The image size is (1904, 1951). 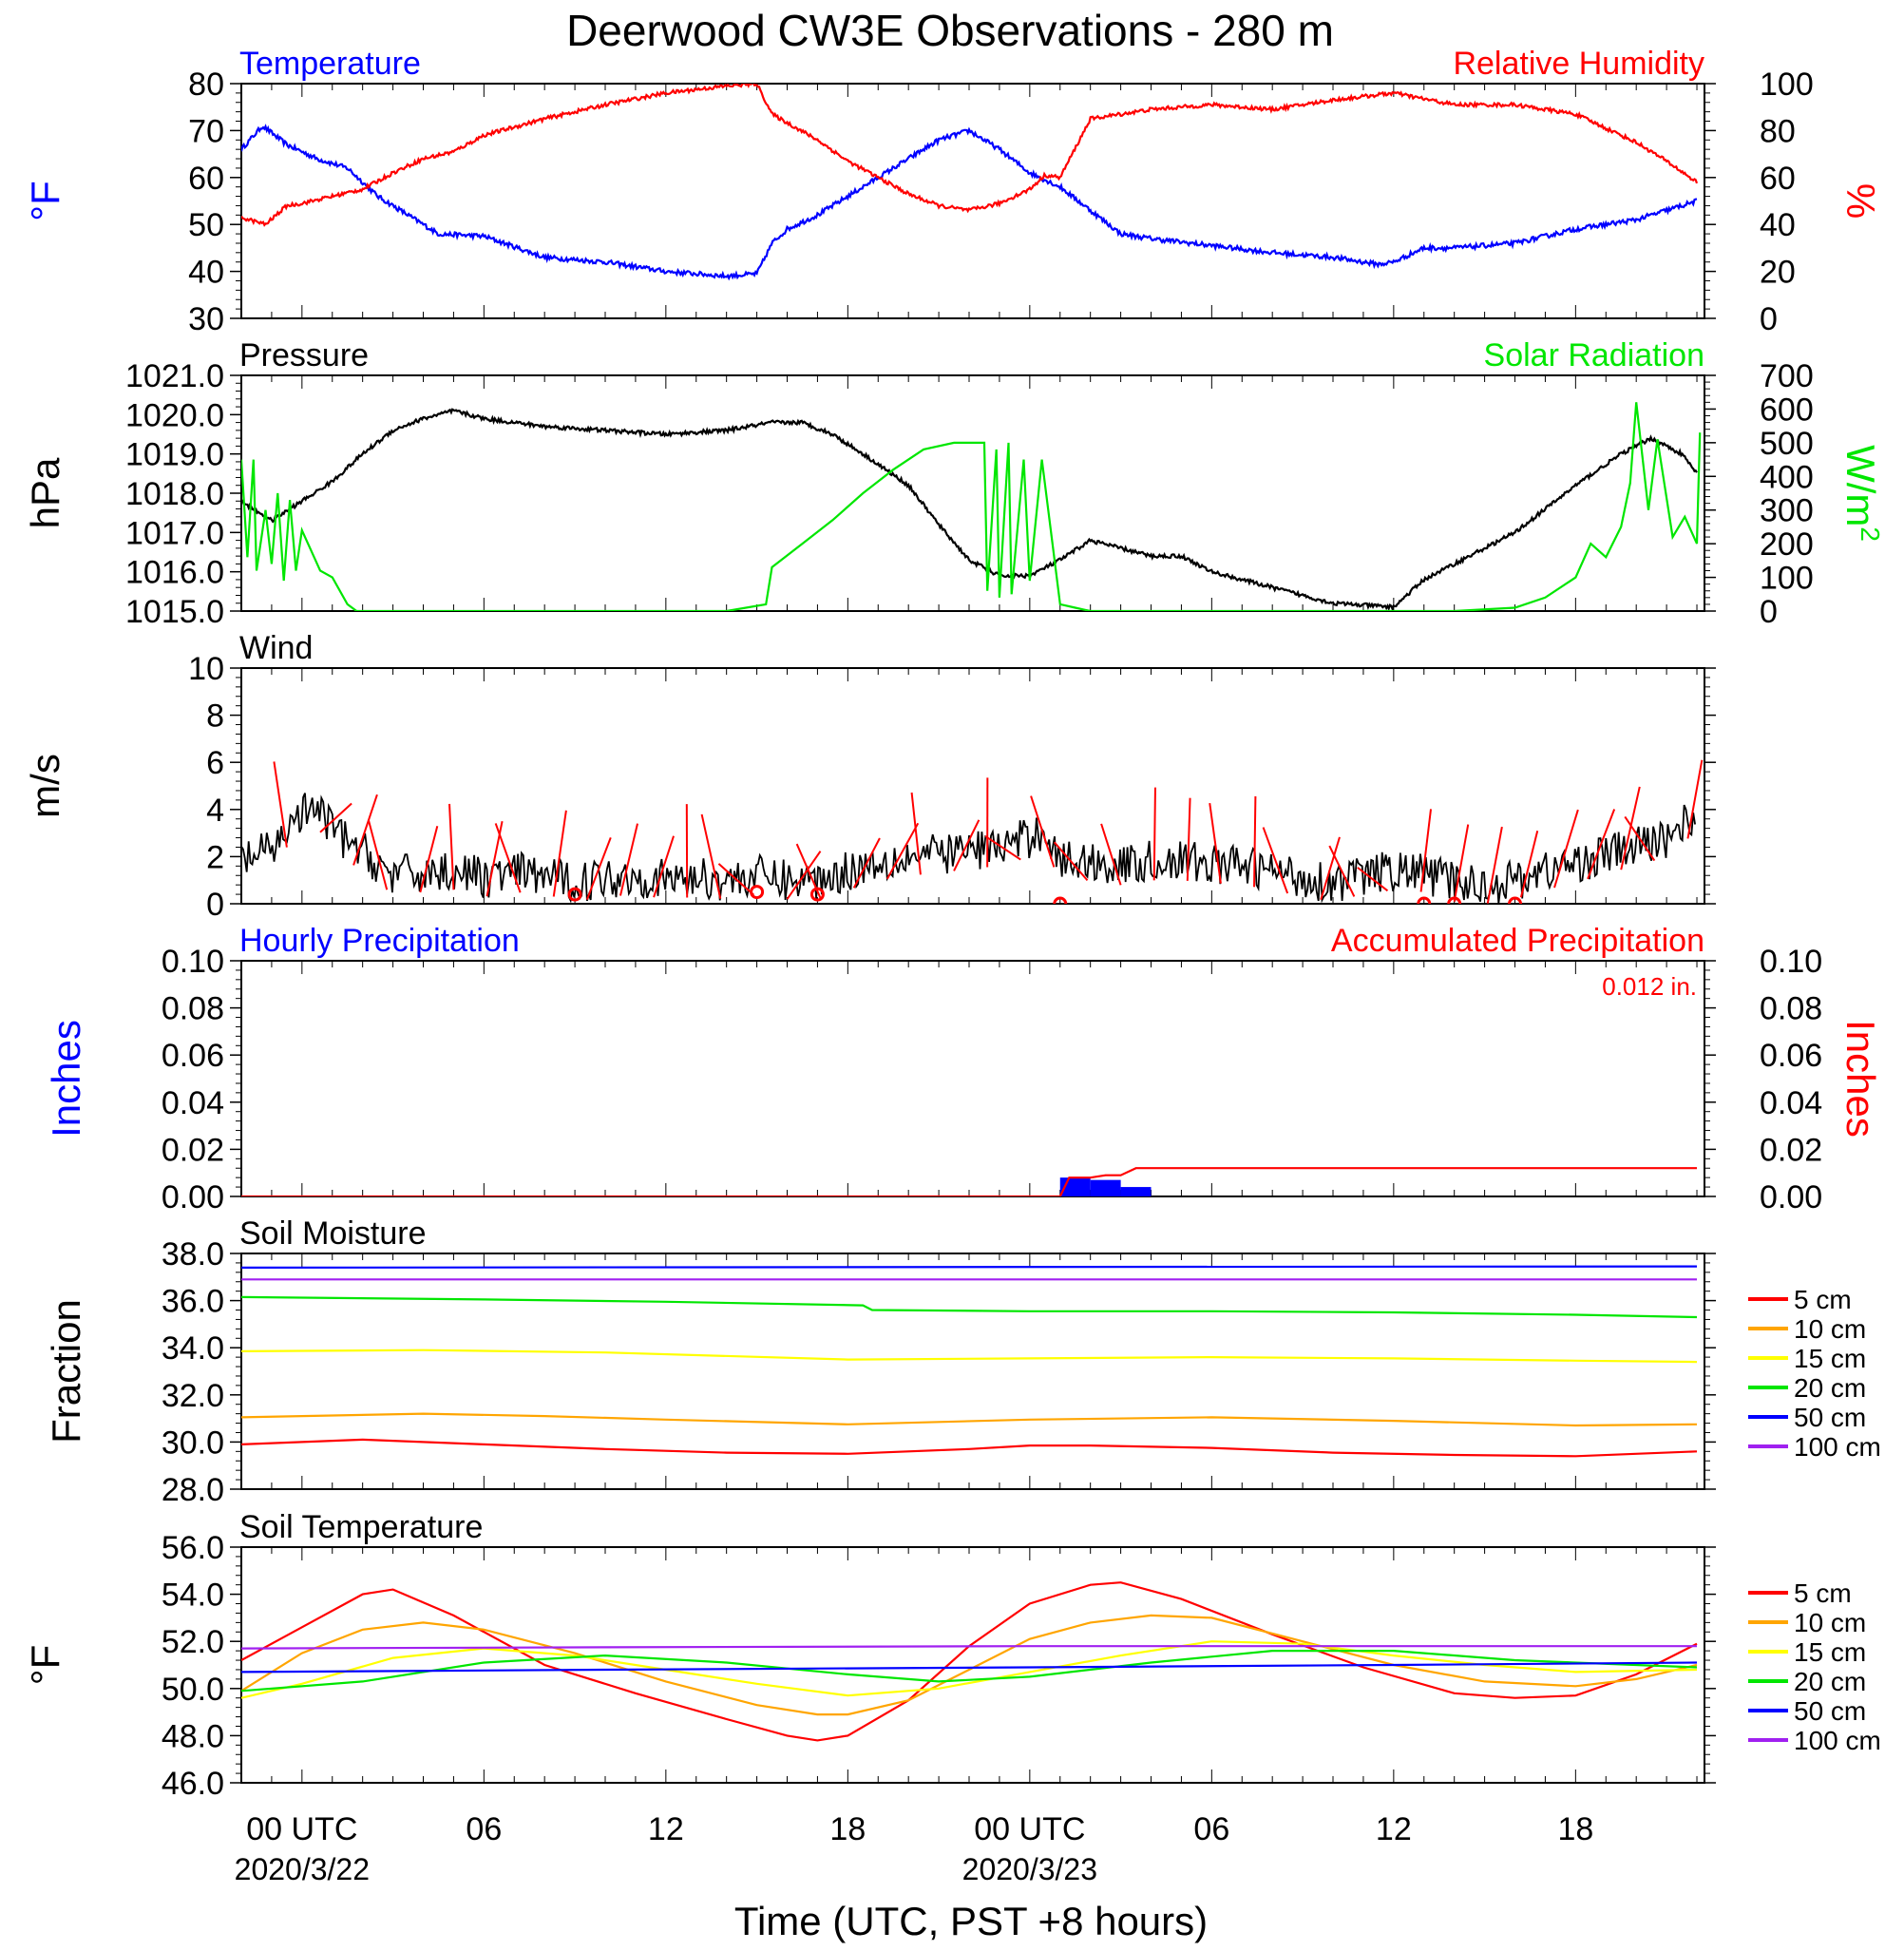 What do you see at coordinates (215, 857) in the screenshot?
I see `y-tick-label-left: 2` at bounding box center [215, 857].